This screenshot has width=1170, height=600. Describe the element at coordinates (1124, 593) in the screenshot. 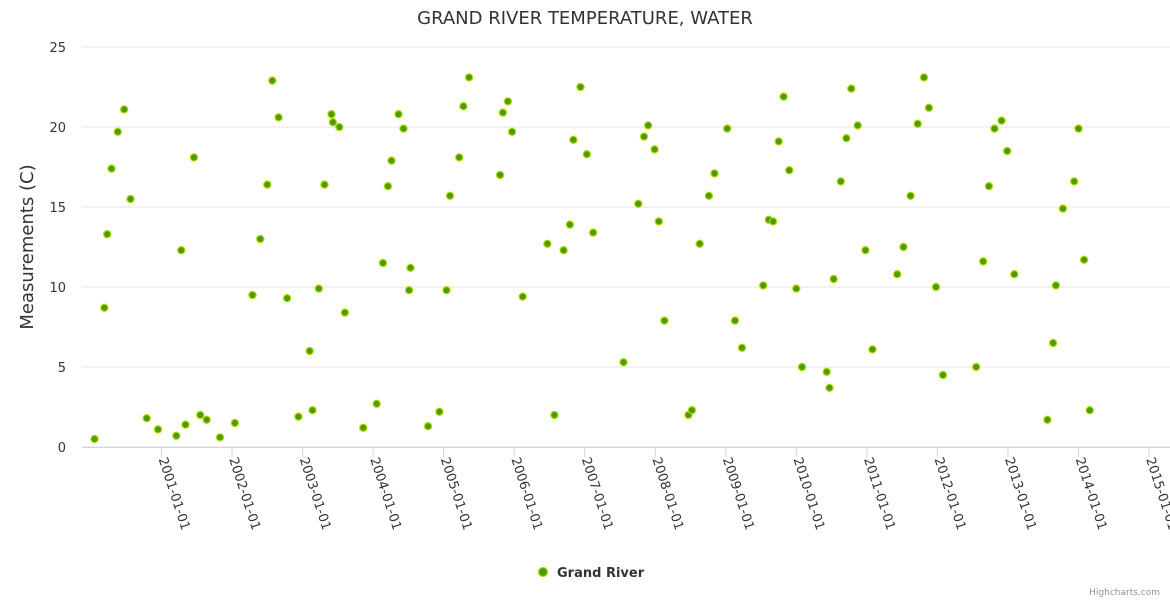

I see `credits-link: Highcharts.com` at that location.